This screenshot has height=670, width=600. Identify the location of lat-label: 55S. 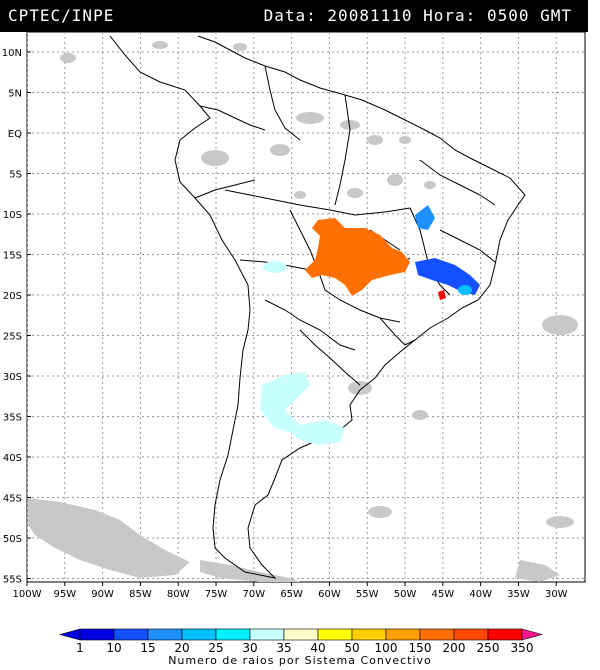
(12, 580).